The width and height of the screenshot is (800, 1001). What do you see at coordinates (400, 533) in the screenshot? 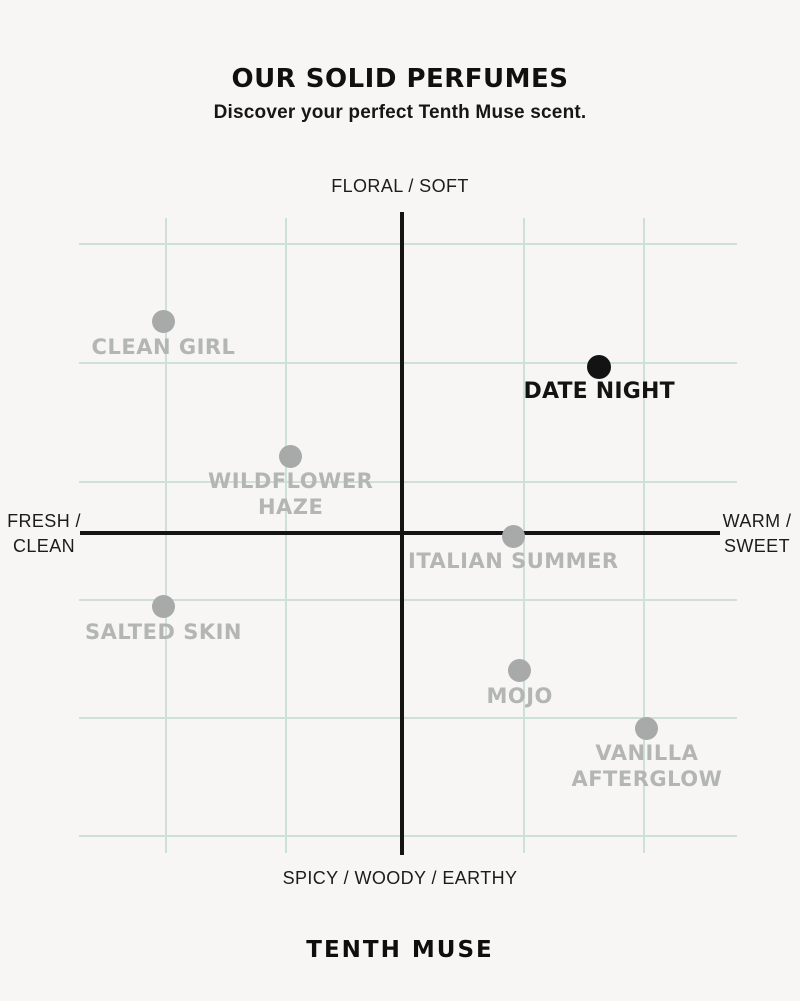
I see `x-axis-line` at bounding box center [400, 533].